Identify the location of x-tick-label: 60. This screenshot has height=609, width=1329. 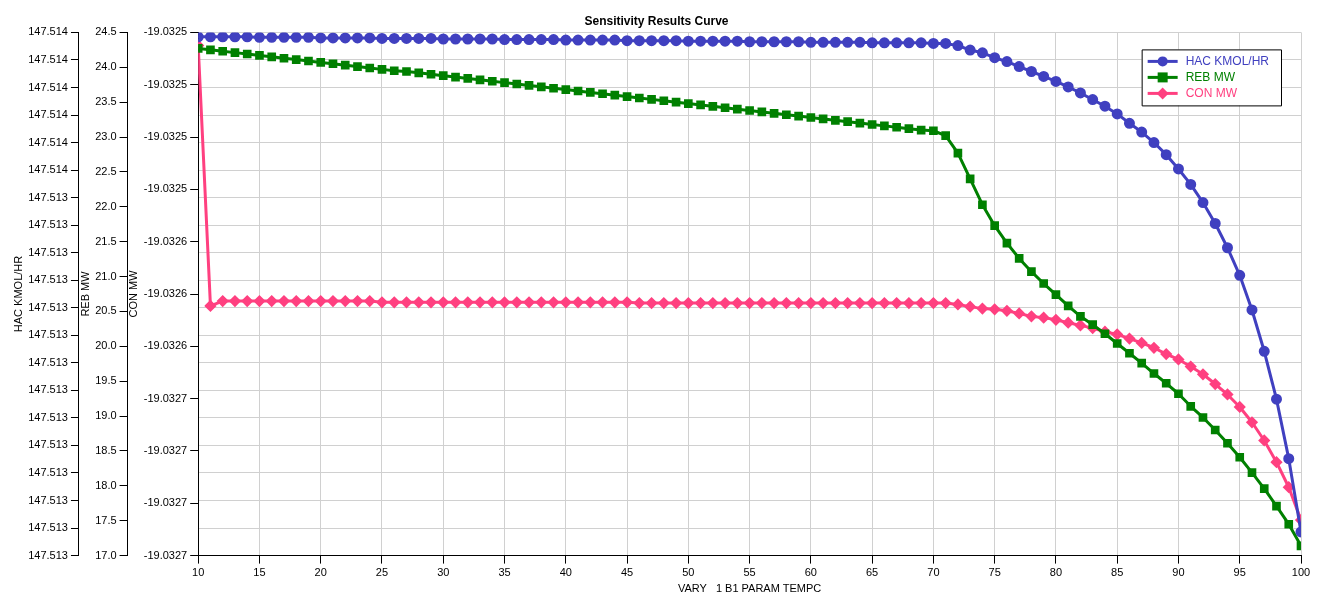
(810, 572).